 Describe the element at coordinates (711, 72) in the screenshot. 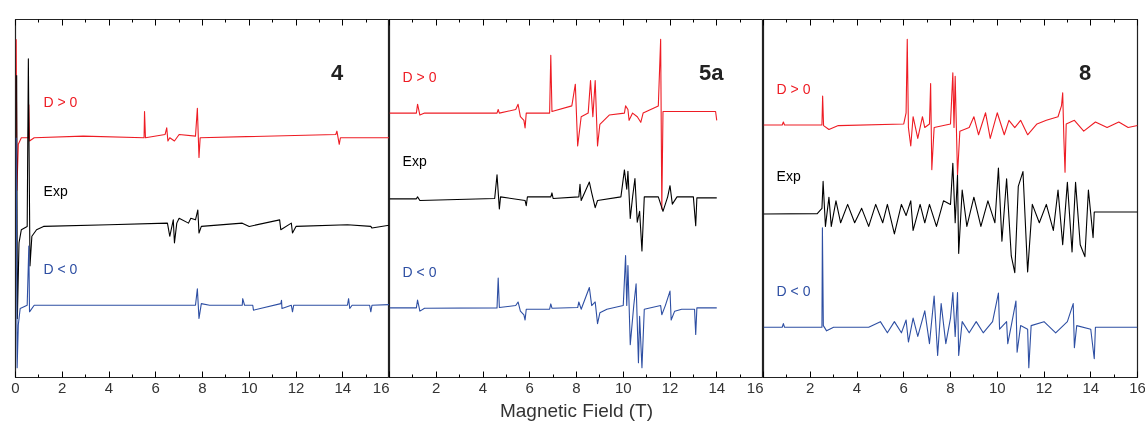

I see `text: 5a` at that location.